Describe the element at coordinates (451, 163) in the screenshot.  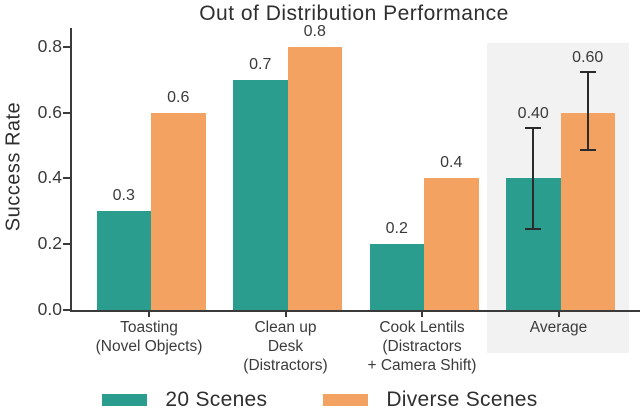
I see `bar-value-label: 0.4` at that location.